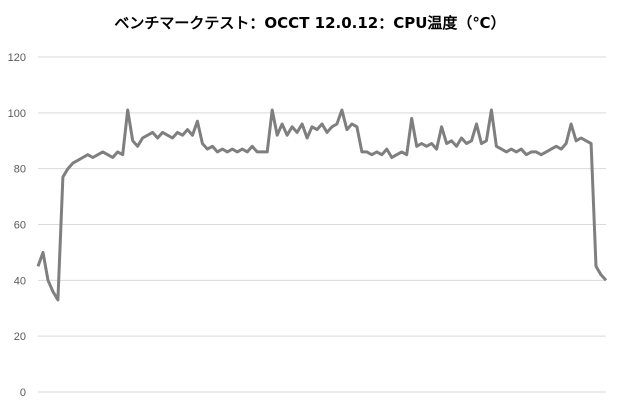 The width and height of the screenshot is (620, 410). I want to click on y-tick-label: 0, so click(23, 393).